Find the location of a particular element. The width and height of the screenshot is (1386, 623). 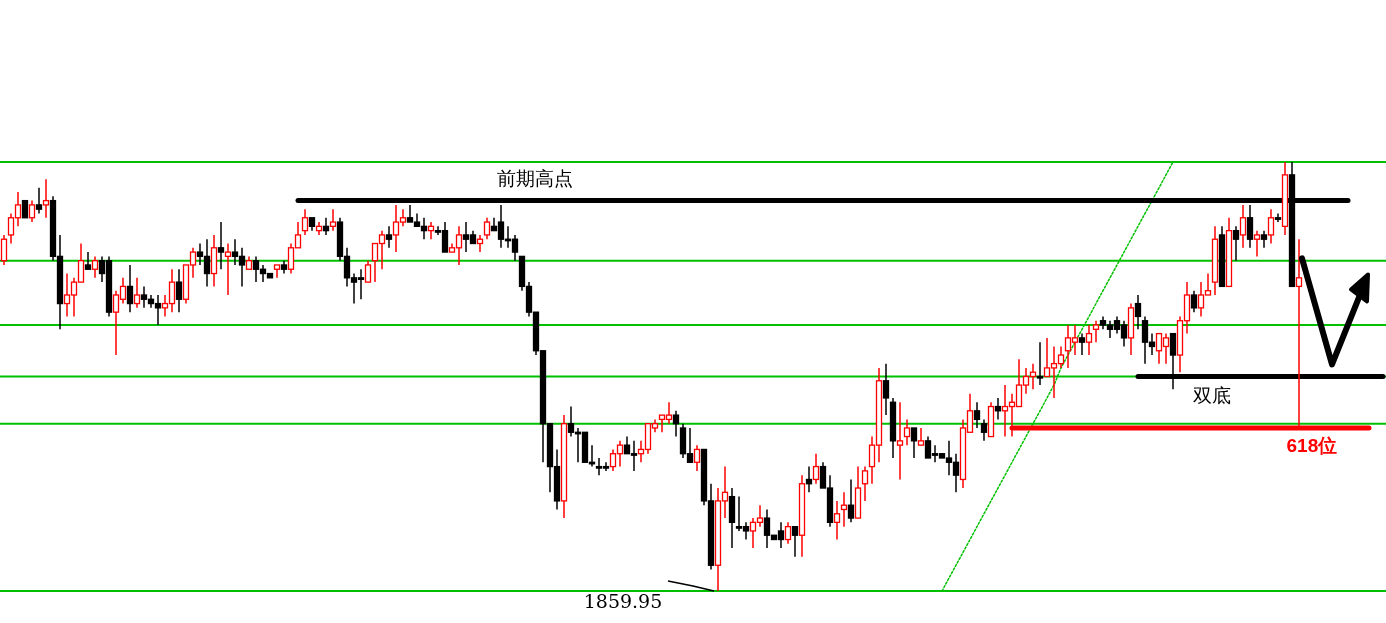

annotation: 1859.95 is located at coordinates (623, 601).